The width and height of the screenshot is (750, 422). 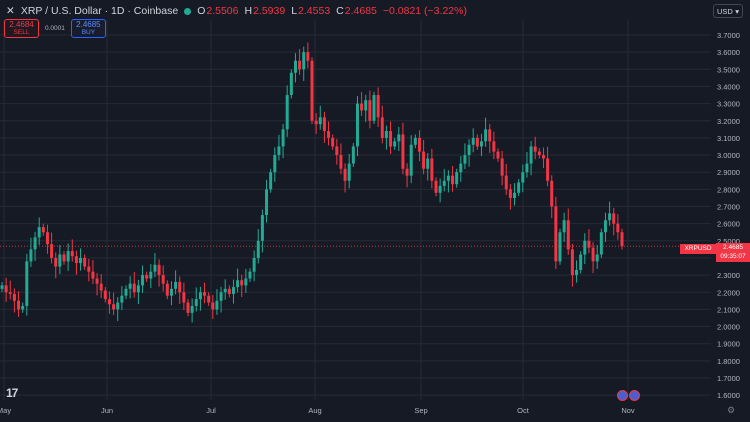 I want to click on x-tick-label: Jul, so click(x=211, y=410).